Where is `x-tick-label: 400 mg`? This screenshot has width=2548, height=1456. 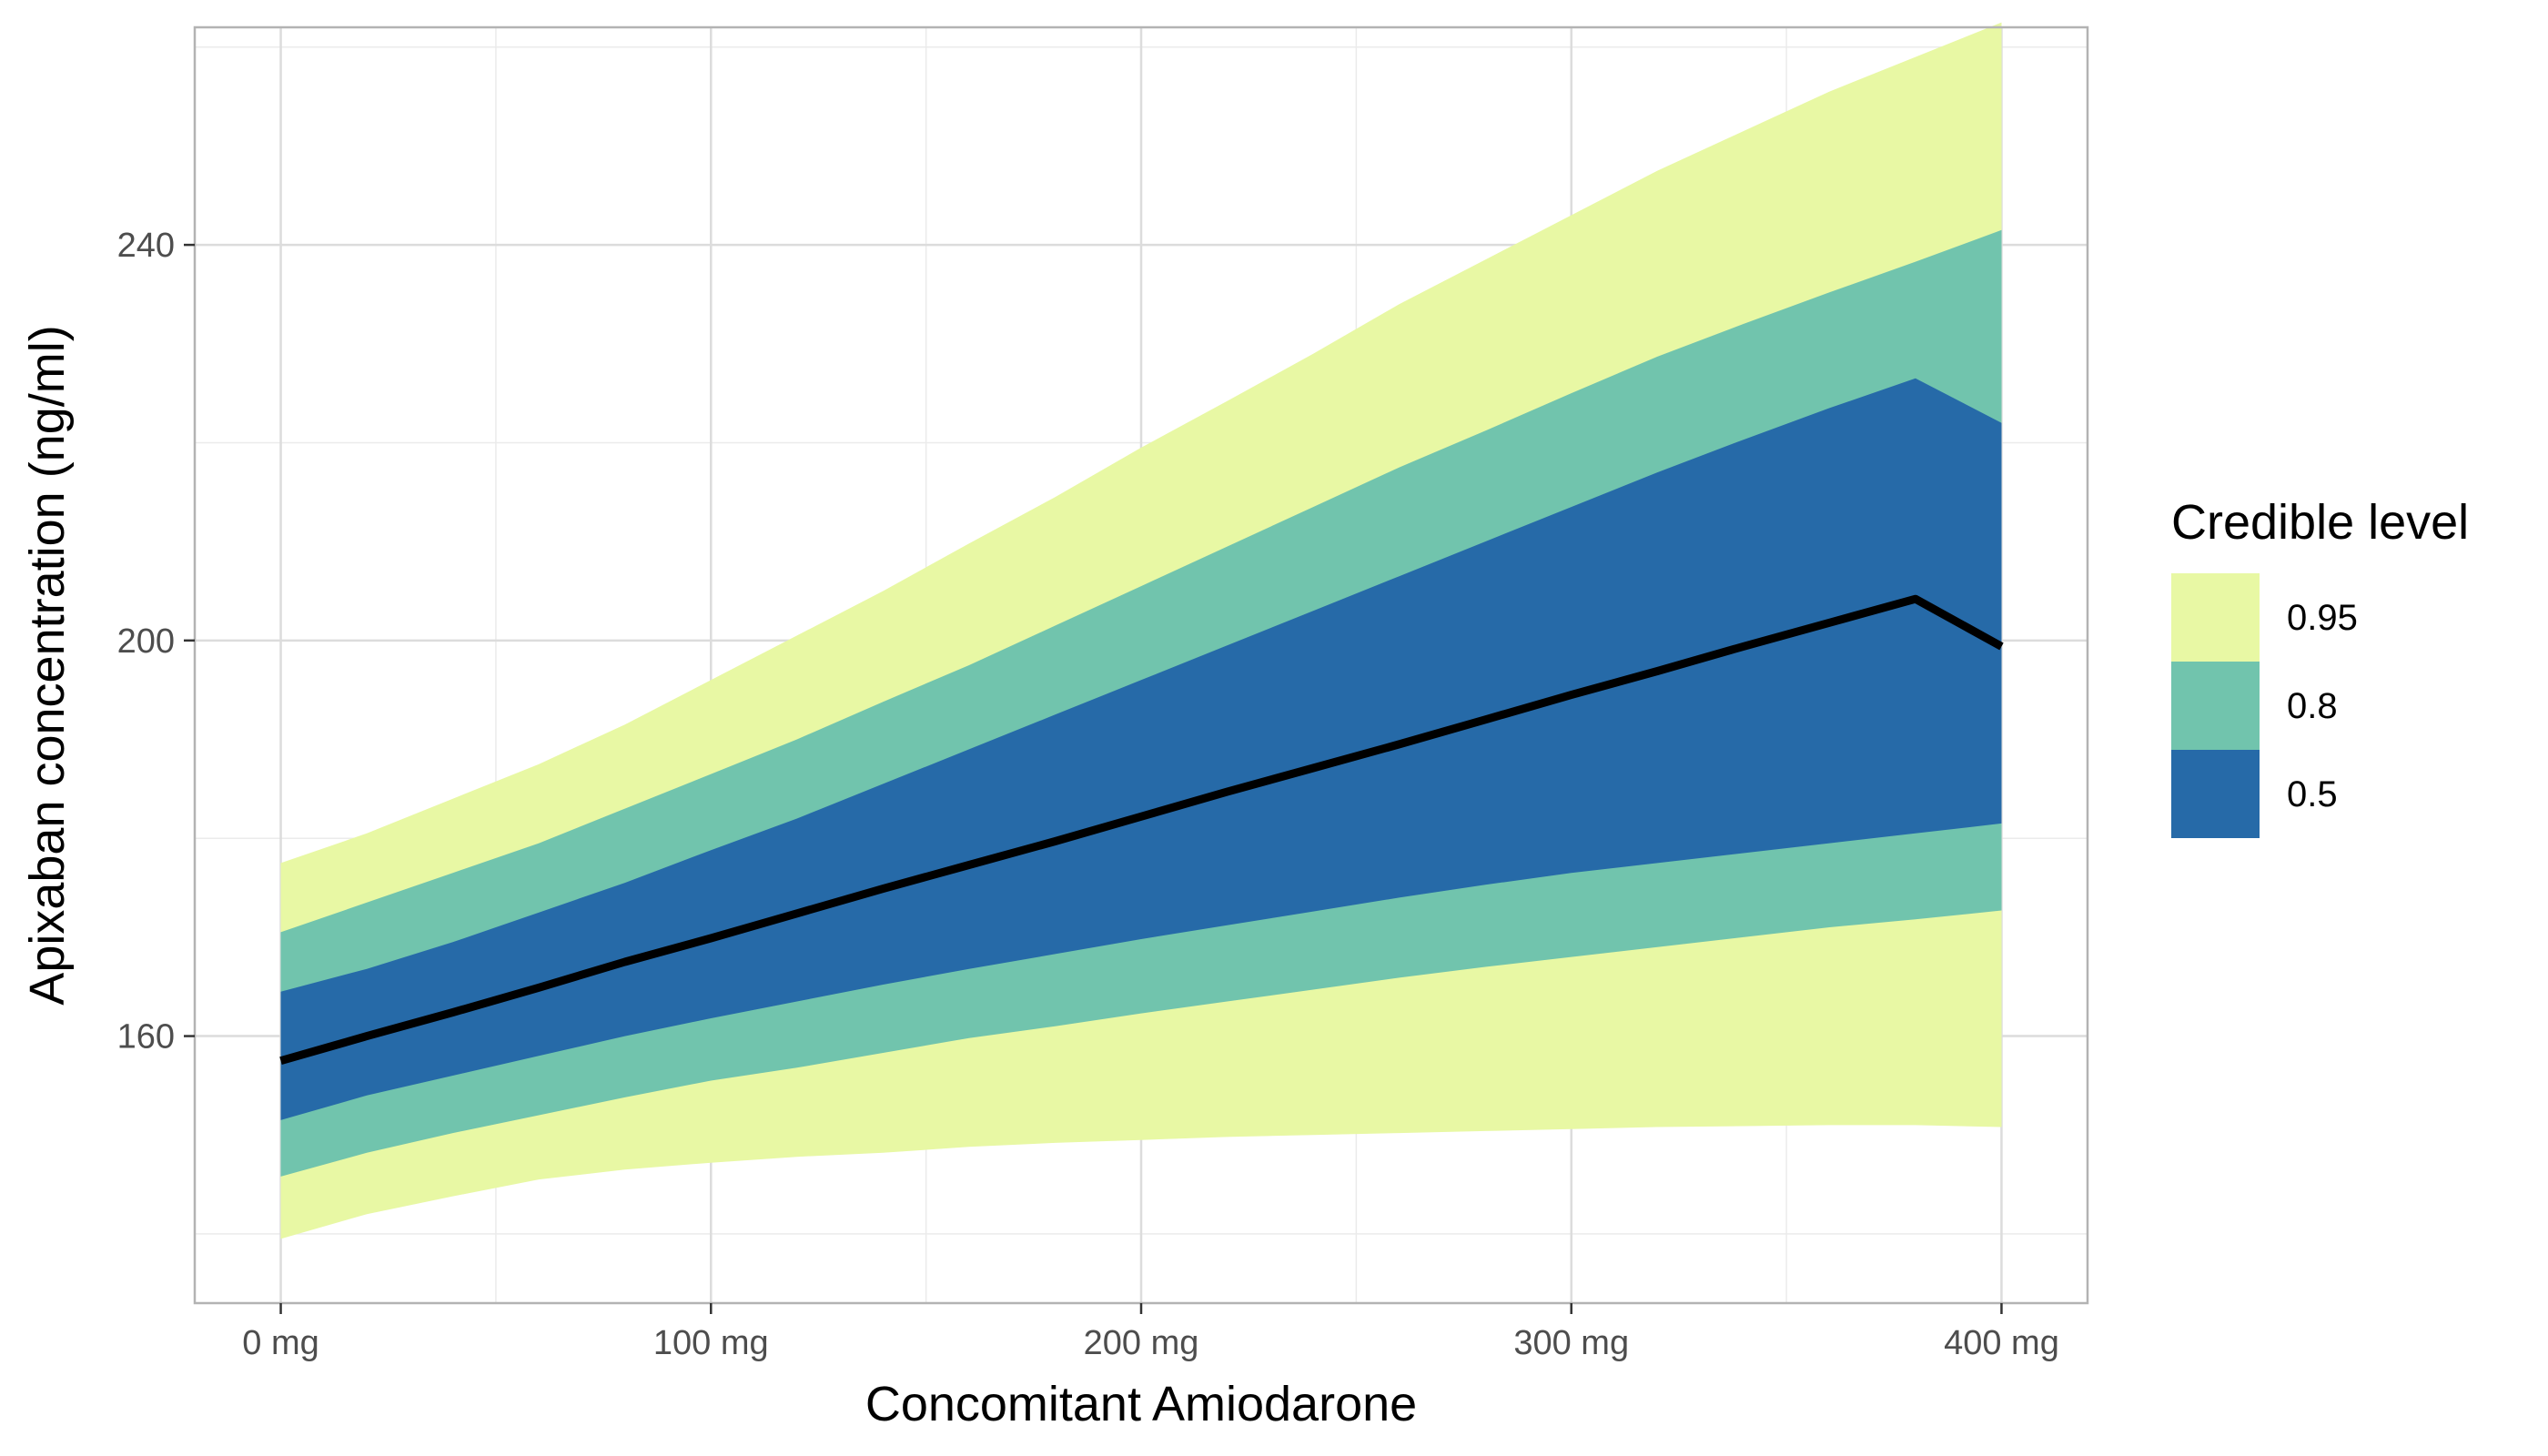 x-tick-label: 400 mg is located at coordinates (2002, 1343).